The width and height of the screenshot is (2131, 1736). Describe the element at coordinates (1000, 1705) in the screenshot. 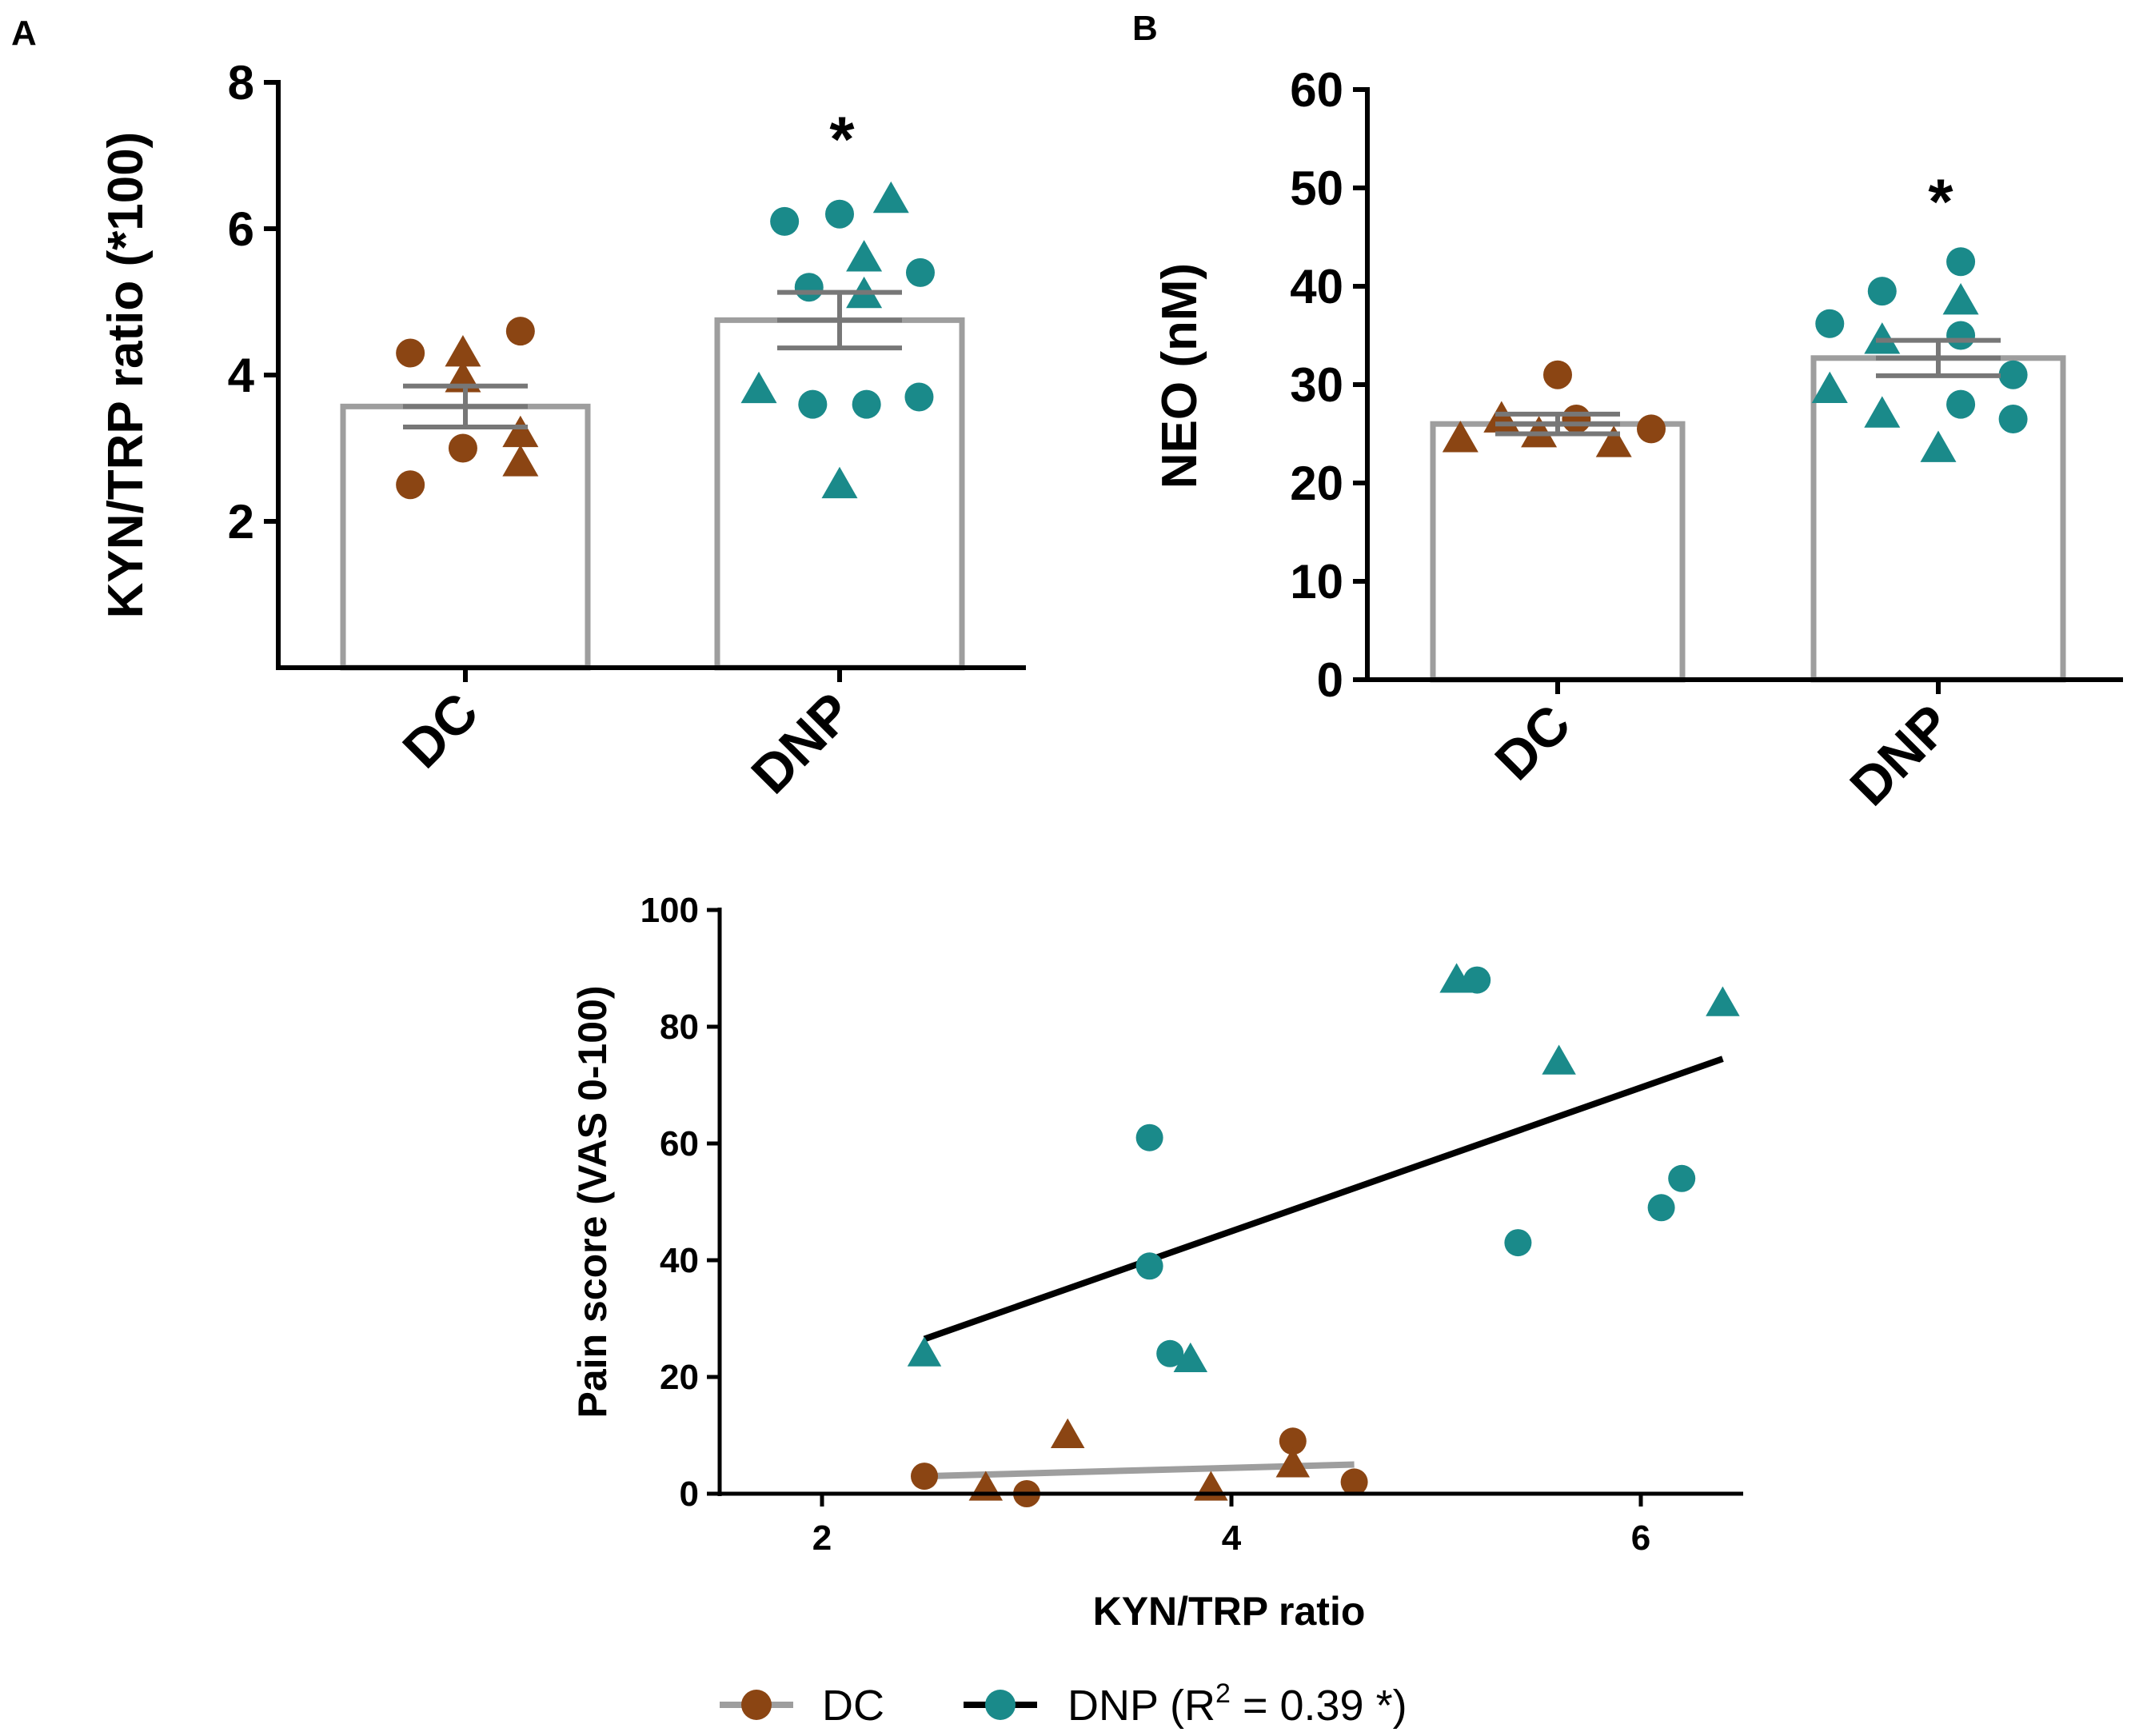

I see `legend-dnp-marker` at that location.